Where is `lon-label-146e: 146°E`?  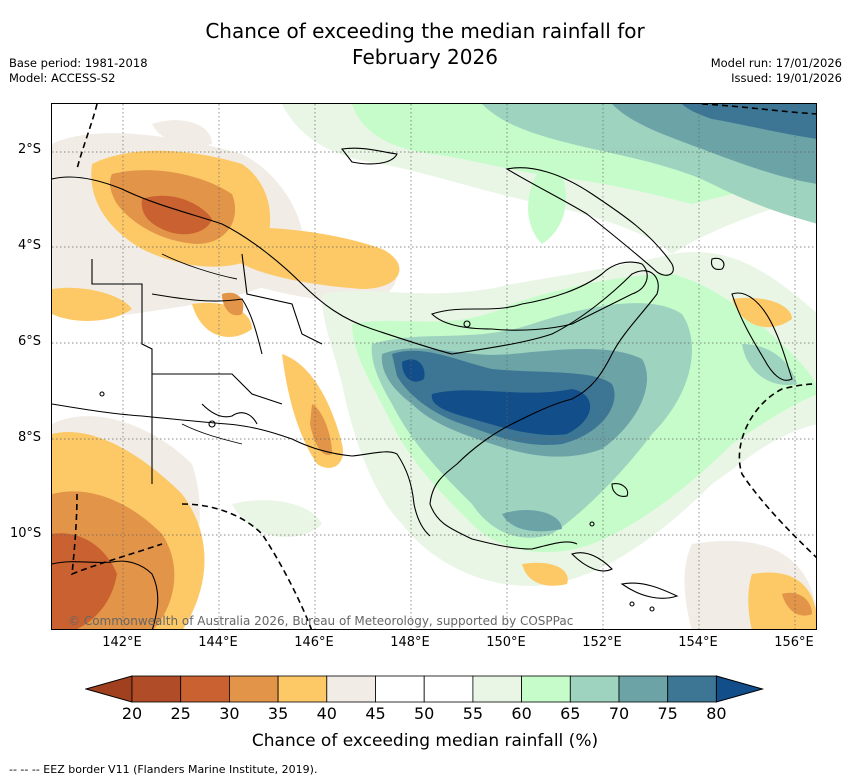
lon-label-146e: 146°E is located at coordinates (314, 642).